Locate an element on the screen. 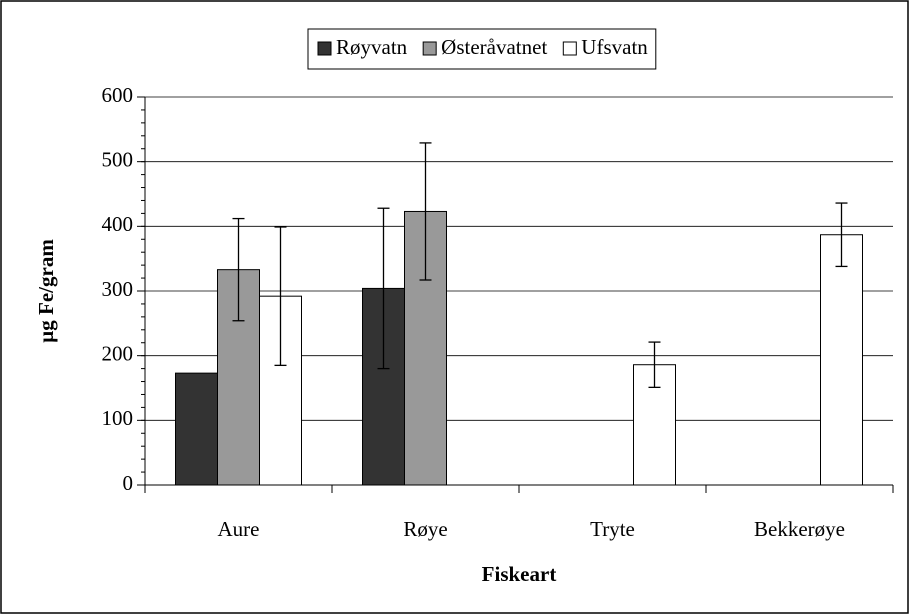  y-tick-label: 100 is located at coordinates (118, 418).